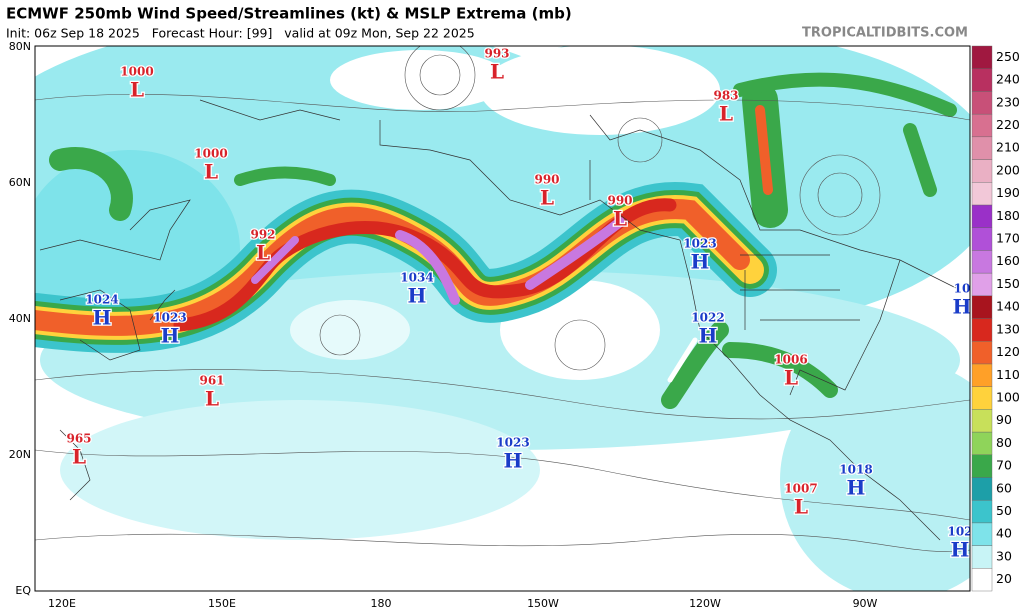  What do you see at coordinates (1004, 533) in the screenshot?
I see `colorbar-label: 40` at bounding box center [1004, 533].